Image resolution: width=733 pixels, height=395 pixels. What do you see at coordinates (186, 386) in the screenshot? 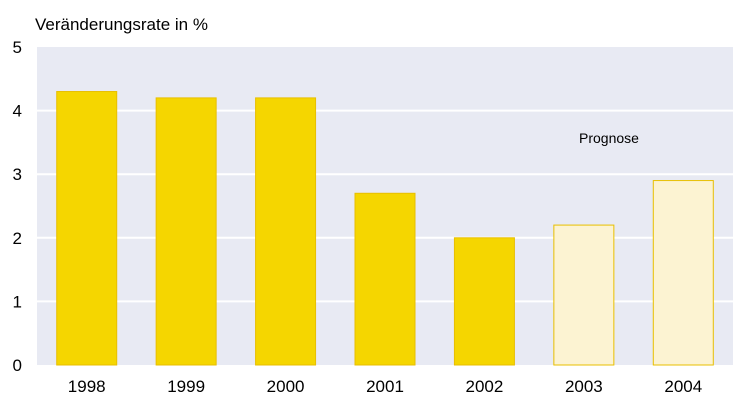
I see `x-tick-label: 1999` at bounding box center [186, 386].